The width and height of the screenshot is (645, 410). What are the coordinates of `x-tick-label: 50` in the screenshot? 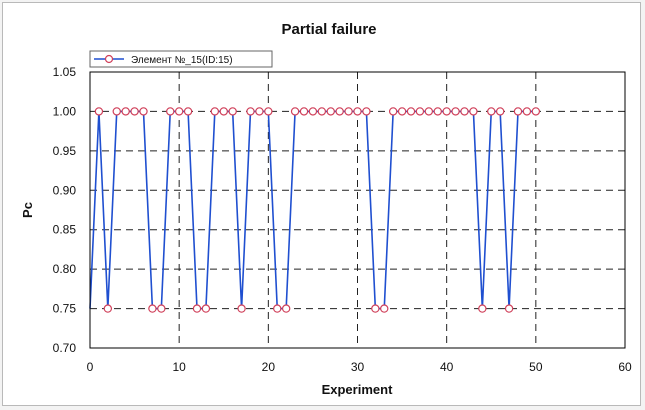 It's located at (536, 367).